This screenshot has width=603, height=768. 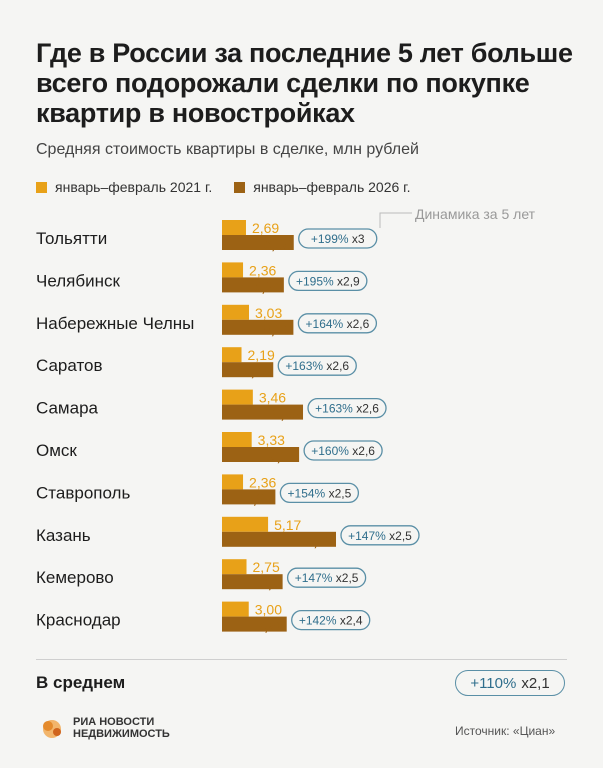 I want to click on category-label: Ставрополь, so click(x=83, y=492).